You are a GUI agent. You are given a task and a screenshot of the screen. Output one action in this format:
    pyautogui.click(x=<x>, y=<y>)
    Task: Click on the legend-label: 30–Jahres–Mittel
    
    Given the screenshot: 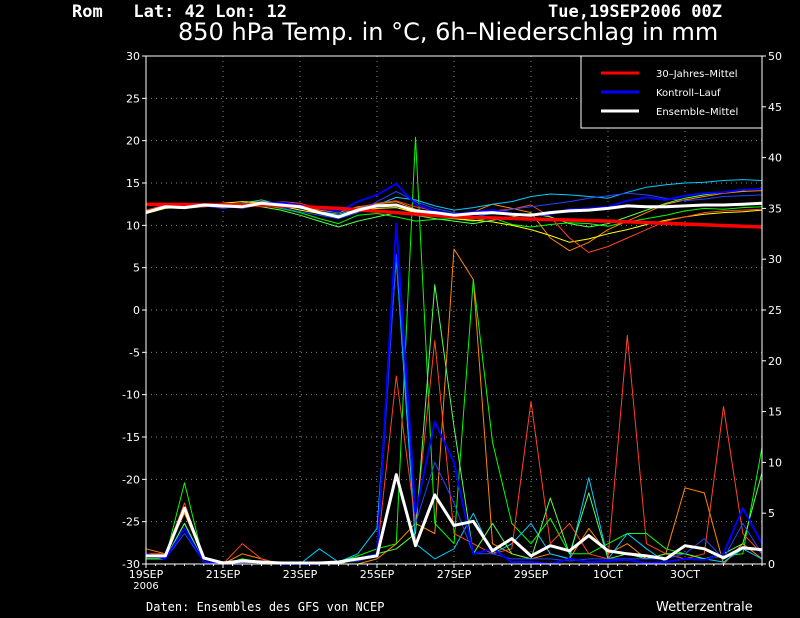 What is the action you would take?
    pyautogui.click(x=697, y=74)
    